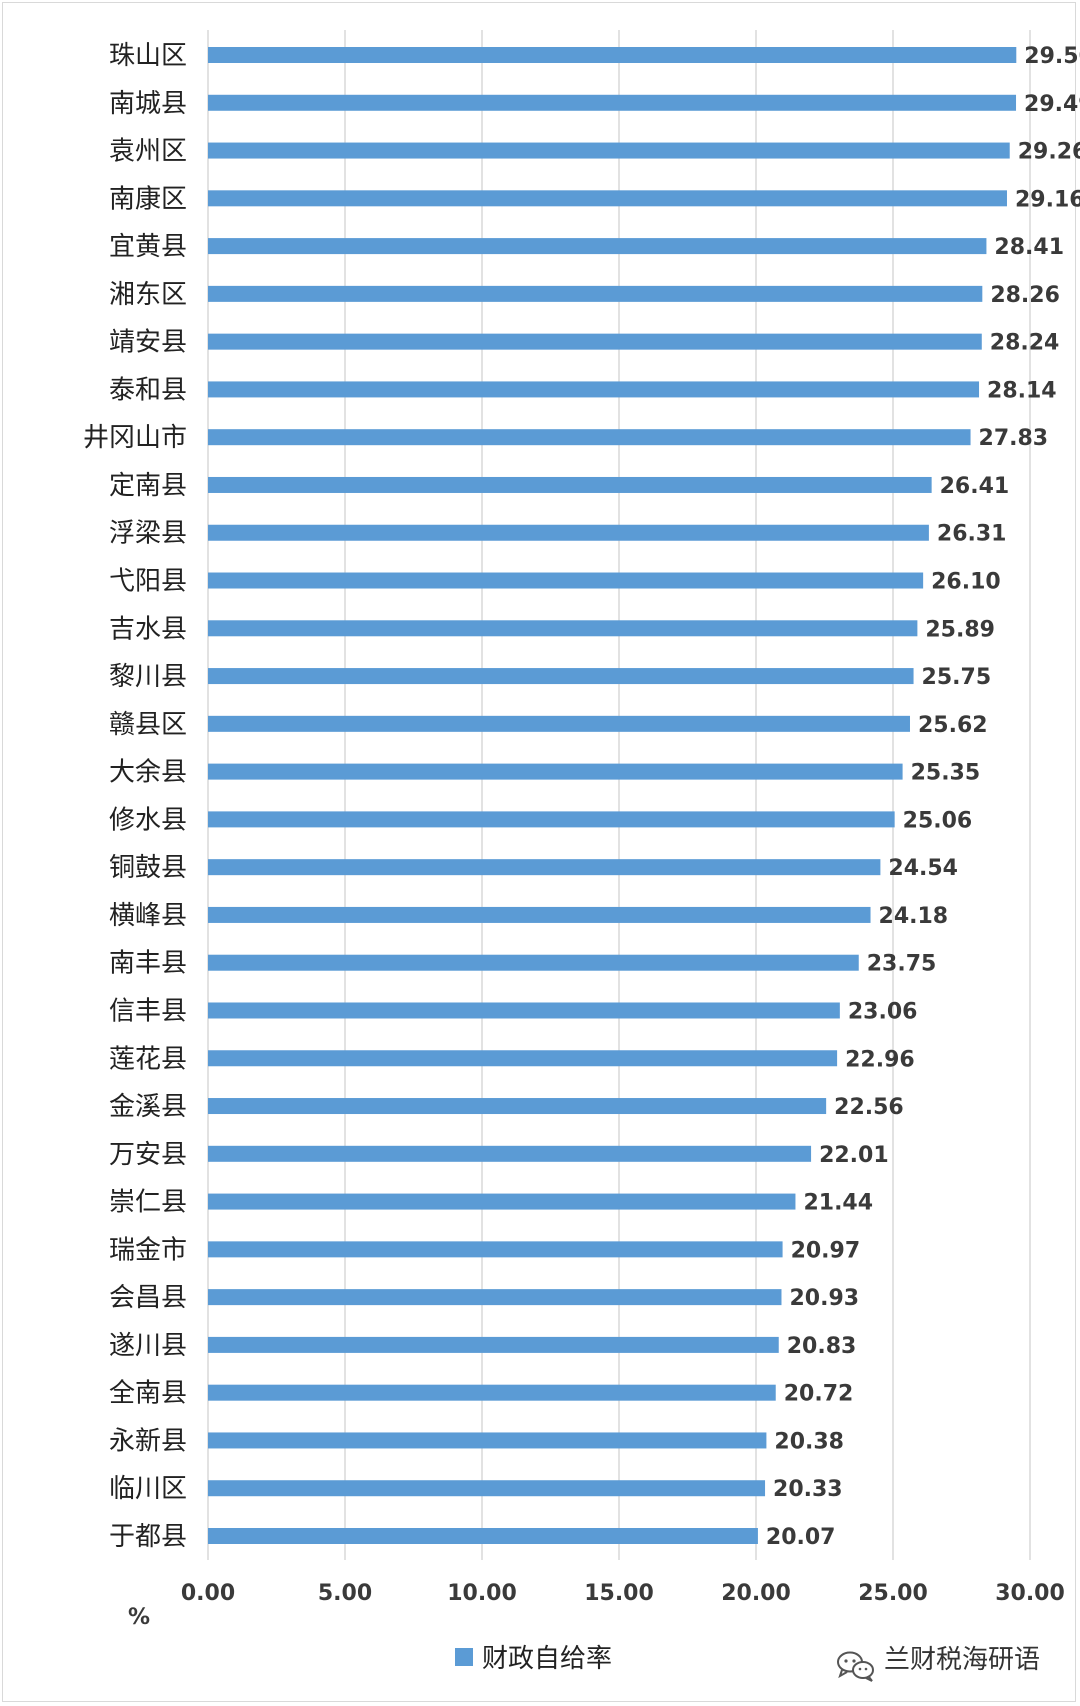 The image size is (1080, 1706). Describe the element at coordinates (1025, 295) in the screenshot. I see `value-label: 28.26` at that location.